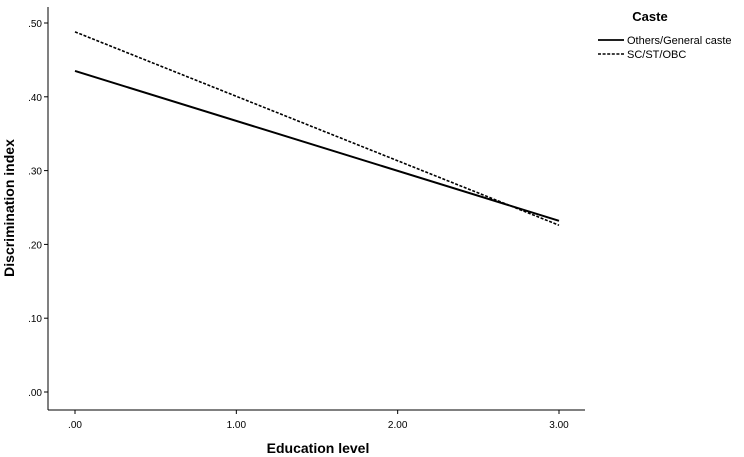 The height and width of the screenshot is (457, 744). I want to click on x-tick-label: .00, so click(75, 425).